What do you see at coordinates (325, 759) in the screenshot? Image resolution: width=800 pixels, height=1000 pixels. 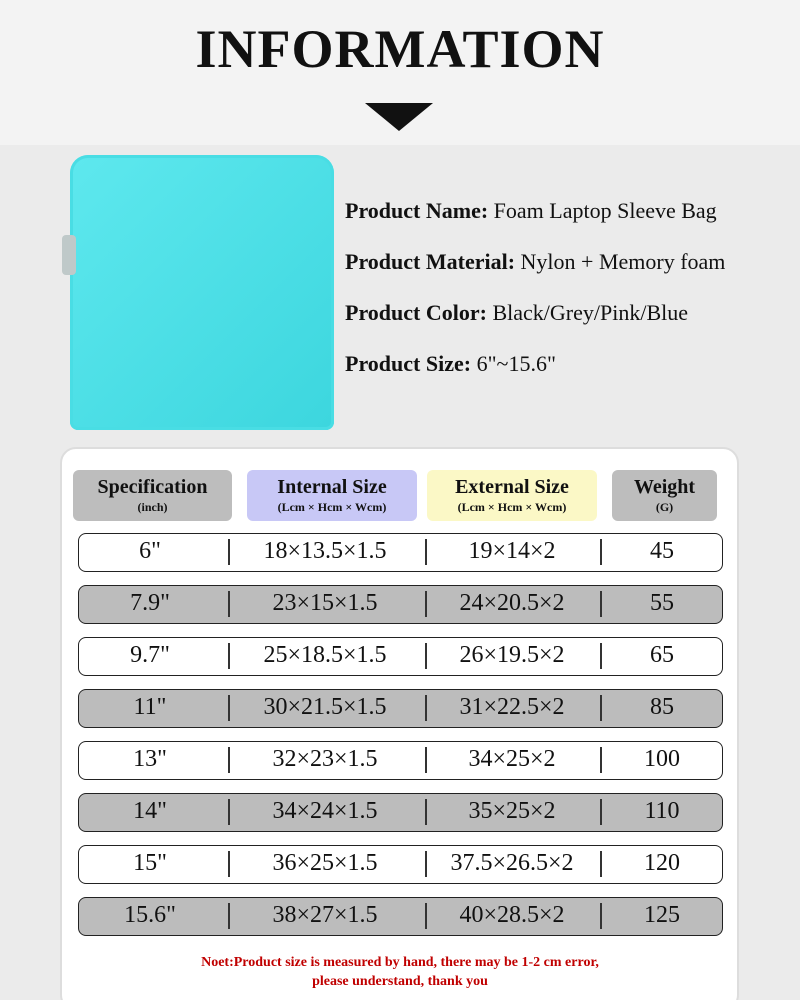 I see `table-cell: 32×23×1.5` at bounding box center [325, 759].